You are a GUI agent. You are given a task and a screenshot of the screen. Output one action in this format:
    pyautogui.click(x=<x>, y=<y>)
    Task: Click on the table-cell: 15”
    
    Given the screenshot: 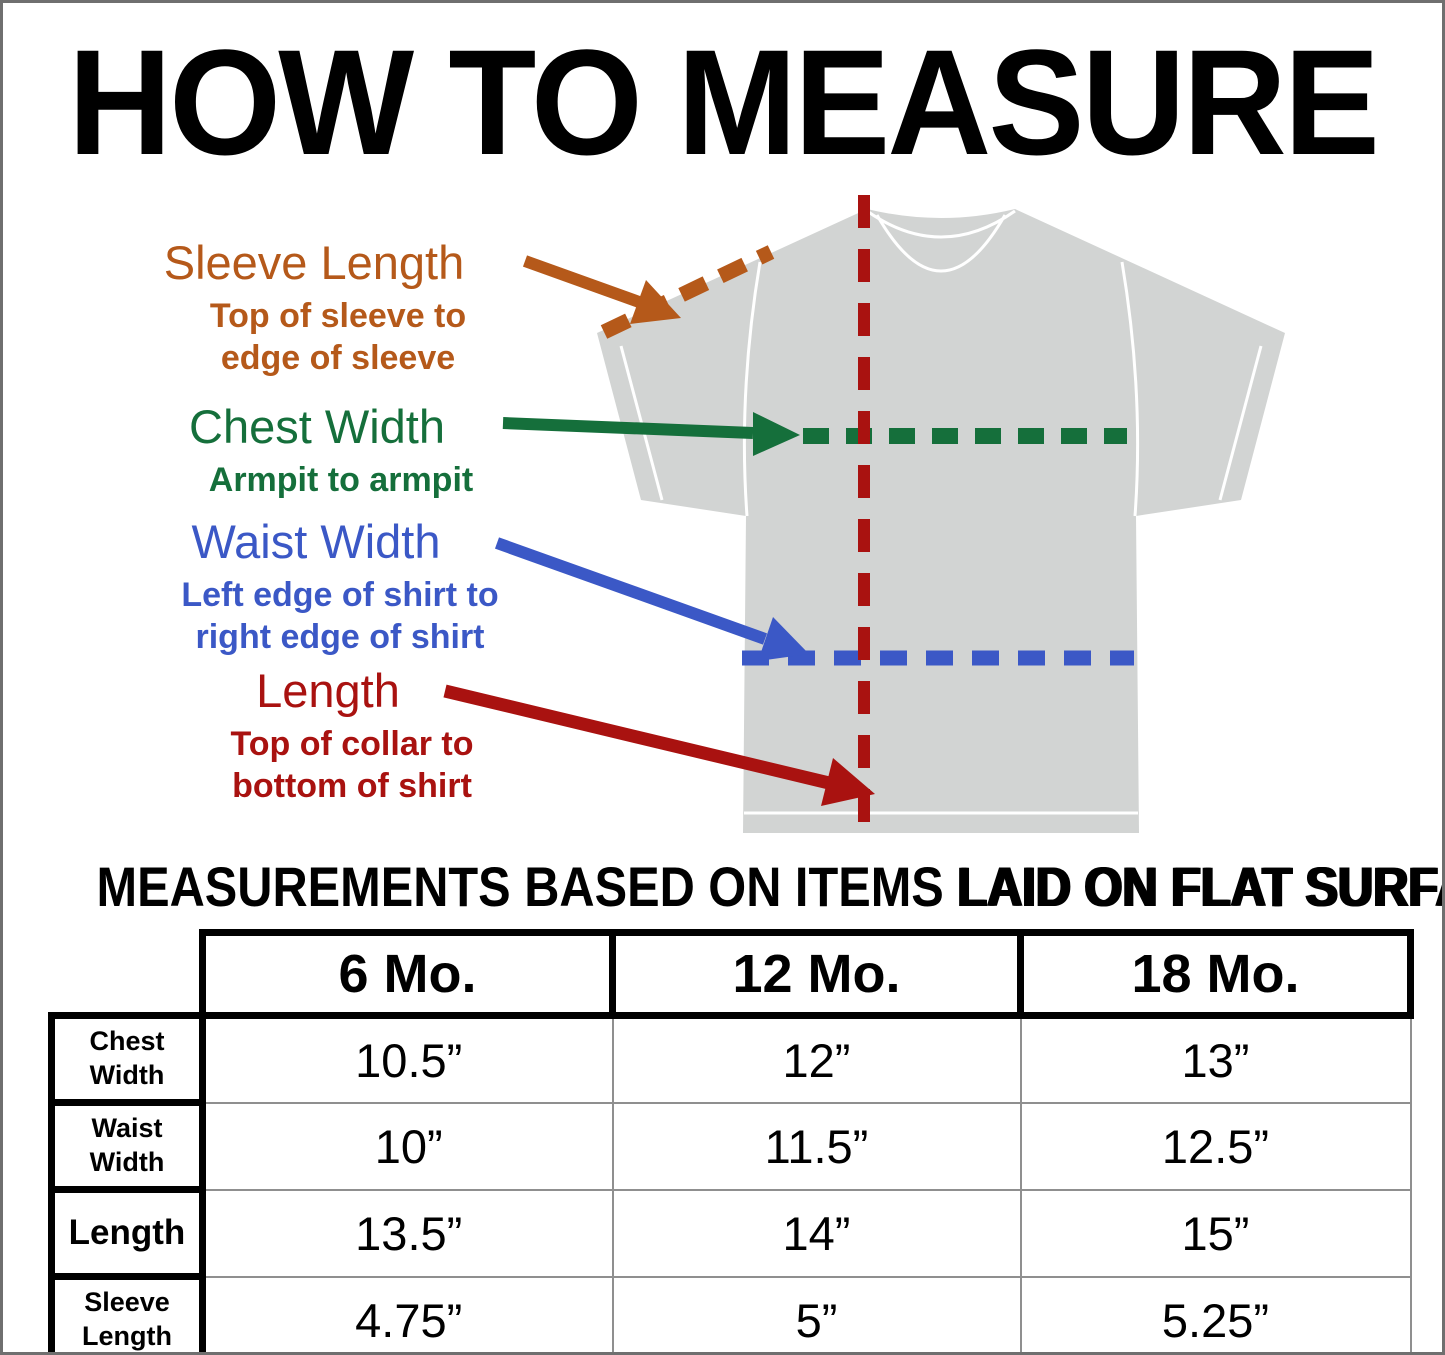 What is the action you would take?
    pyautogui.click(x=1215, y=1233)
    